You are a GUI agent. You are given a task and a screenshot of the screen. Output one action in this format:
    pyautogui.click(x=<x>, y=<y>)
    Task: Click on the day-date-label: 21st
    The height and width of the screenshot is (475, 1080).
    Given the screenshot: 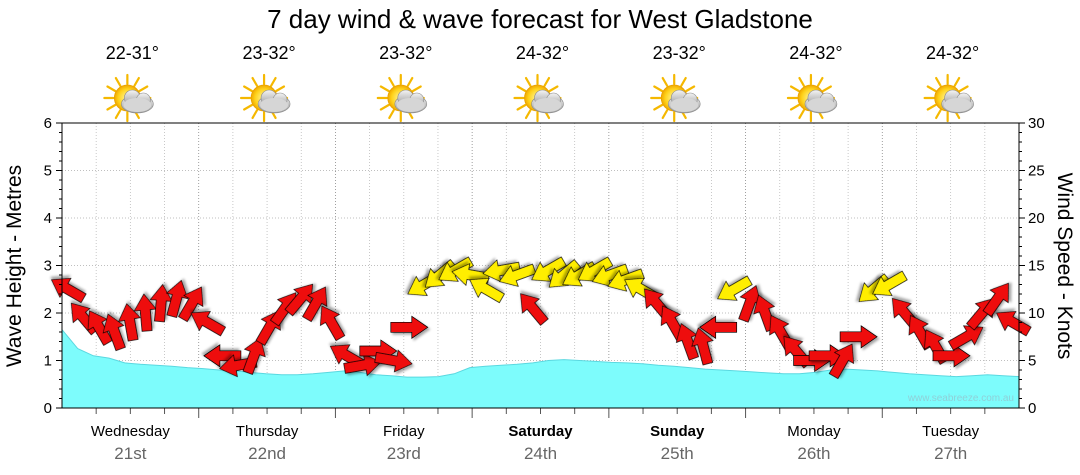 What is the action you would take?
    pyautogui.click(x=130, y=453)
    